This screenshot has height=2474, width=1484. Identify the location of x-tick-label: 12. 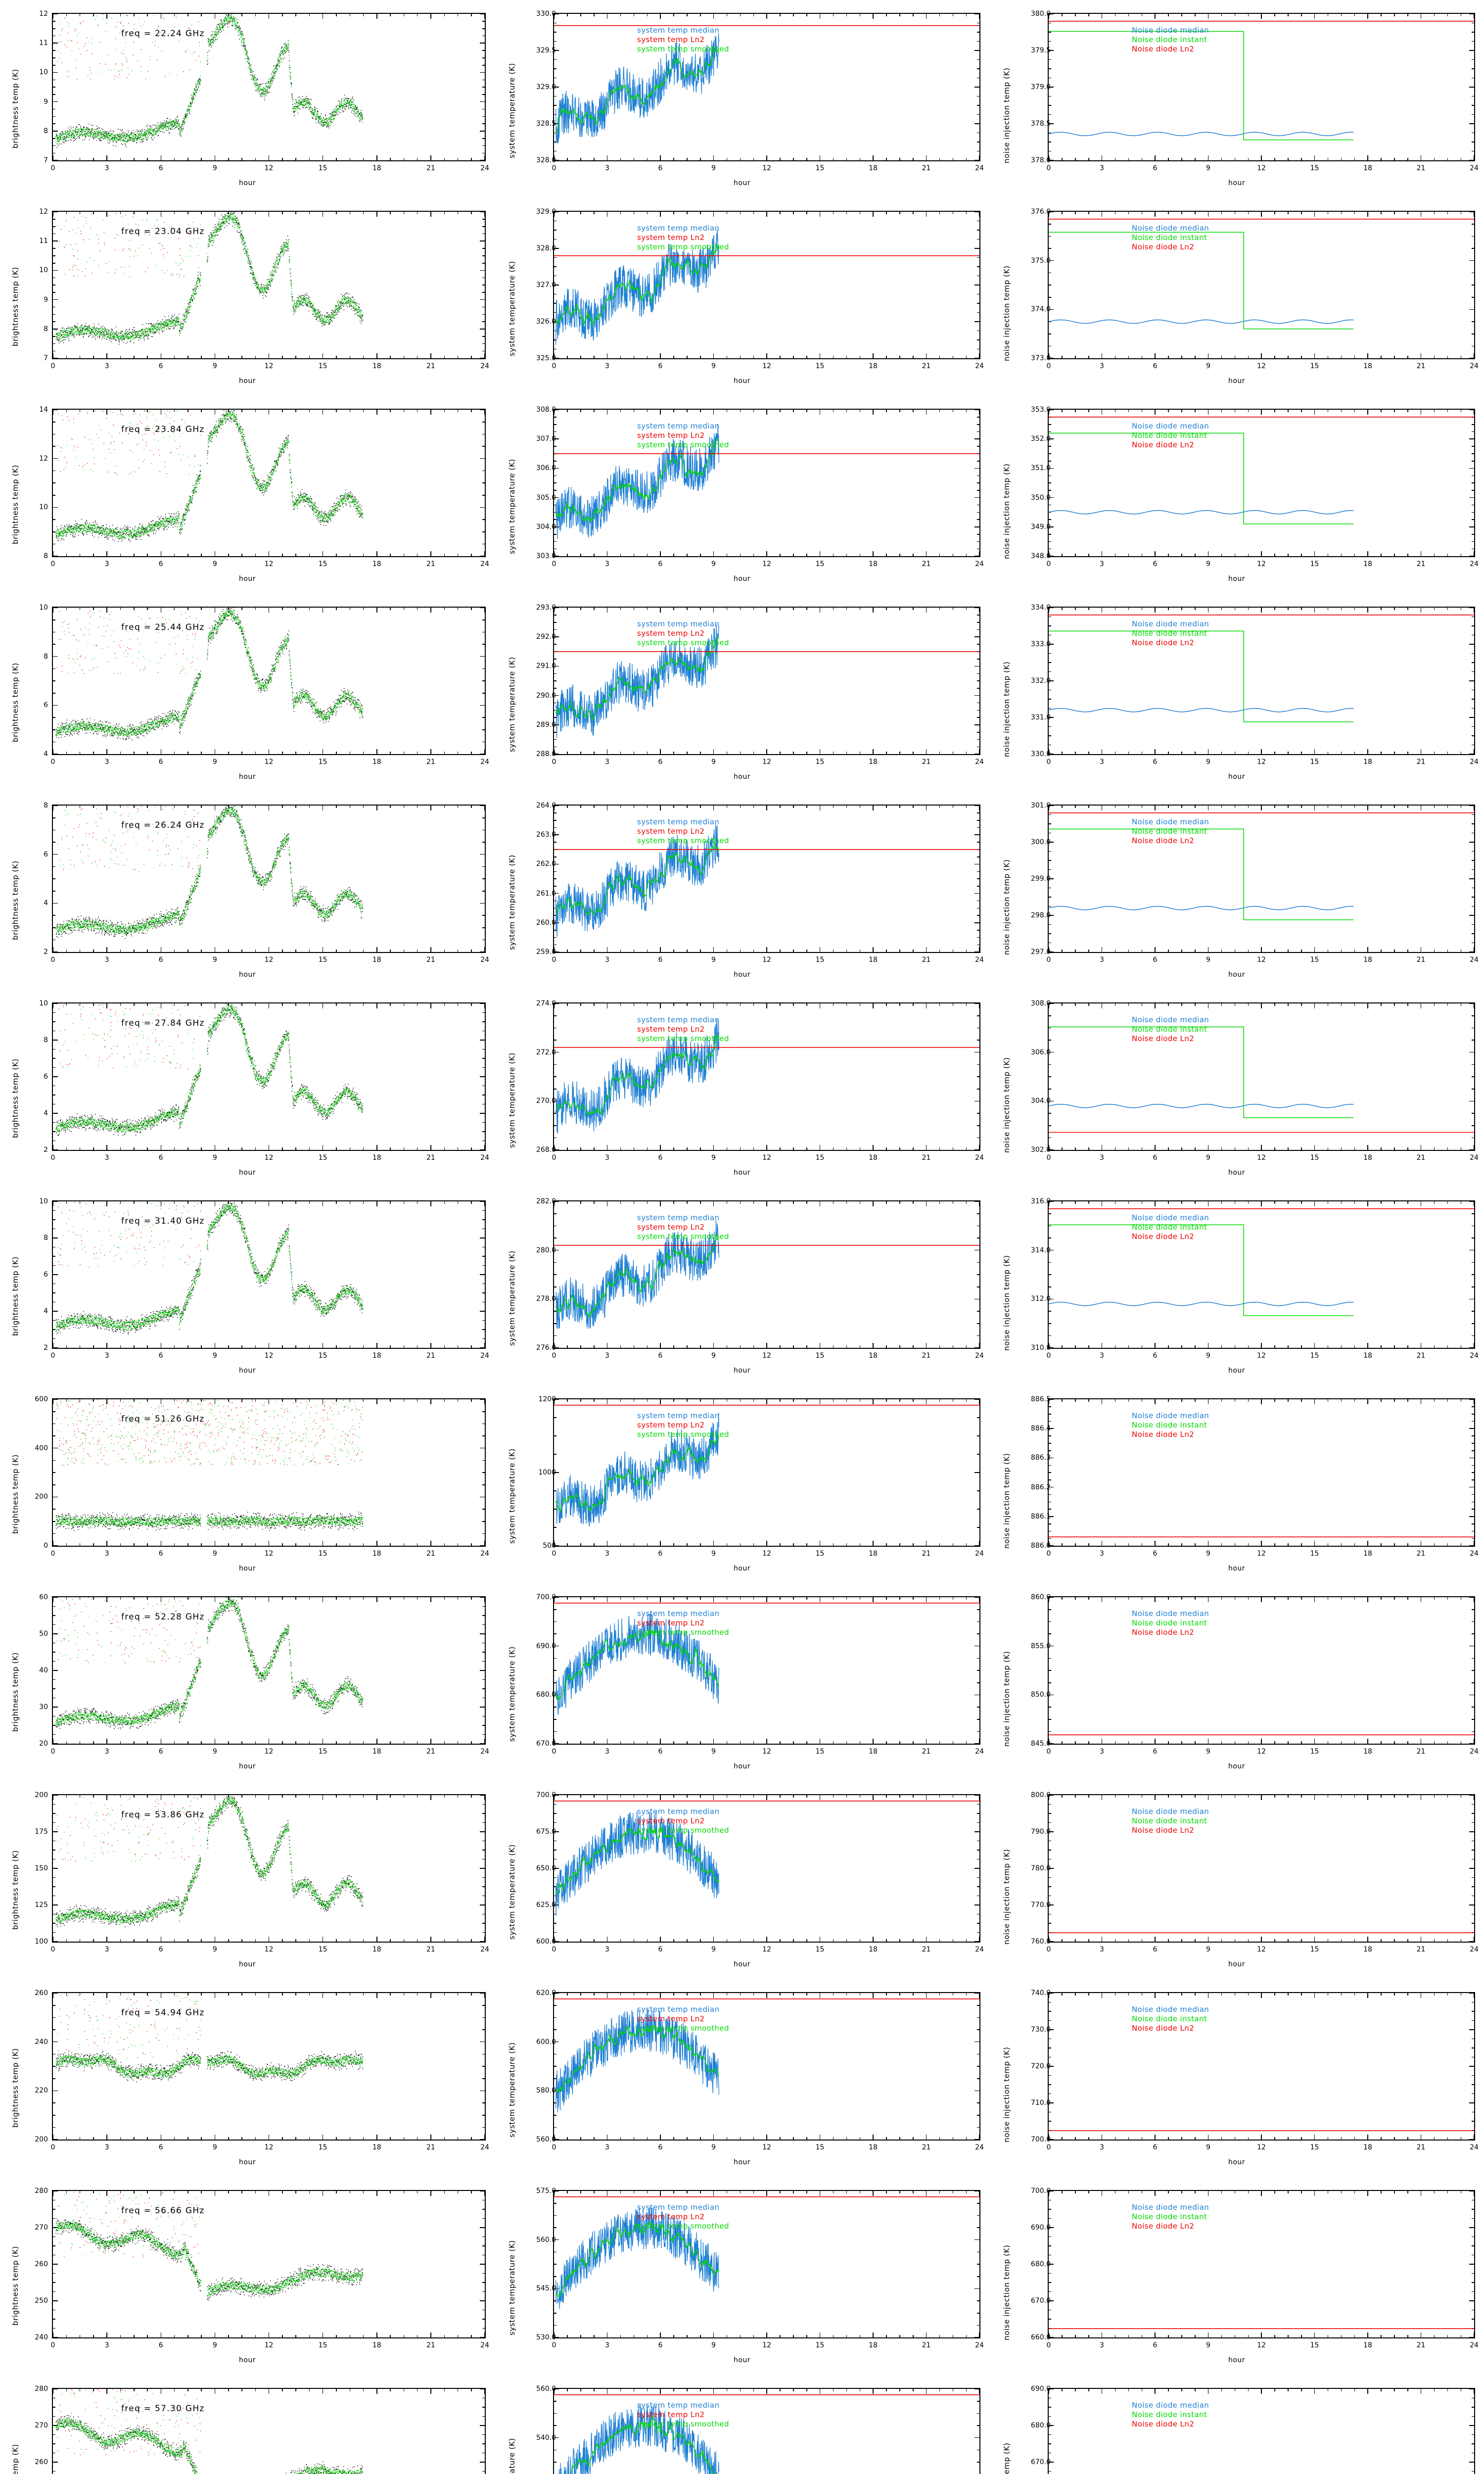
(269, 1356).